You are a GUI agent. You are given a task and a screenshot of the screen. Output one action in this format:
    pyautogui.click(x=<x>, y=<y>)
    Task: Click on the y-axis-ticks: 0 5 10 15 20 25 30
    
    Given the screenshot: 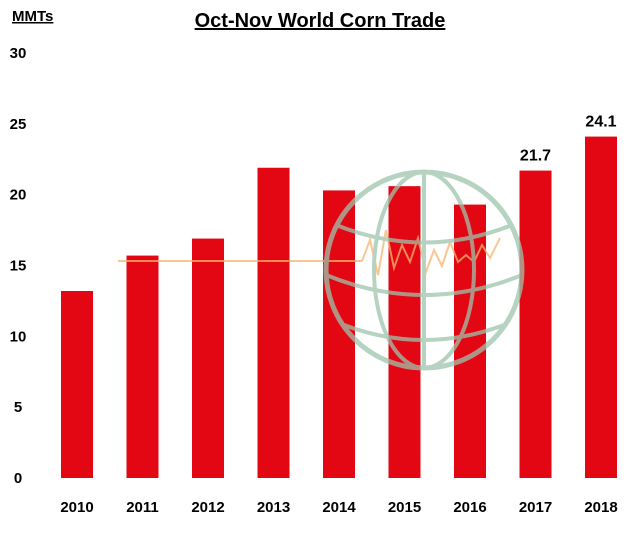 What is the action you would take?
    pyautogui.click(x=18, y=266)
    